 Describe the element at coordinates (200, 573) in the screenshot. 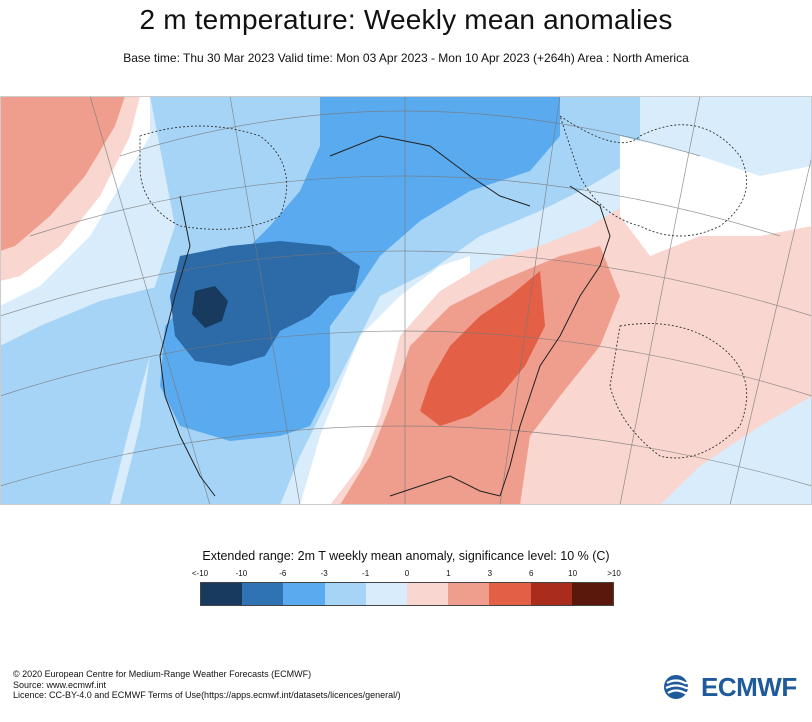

I see `legend-tick: <-10` at that location.